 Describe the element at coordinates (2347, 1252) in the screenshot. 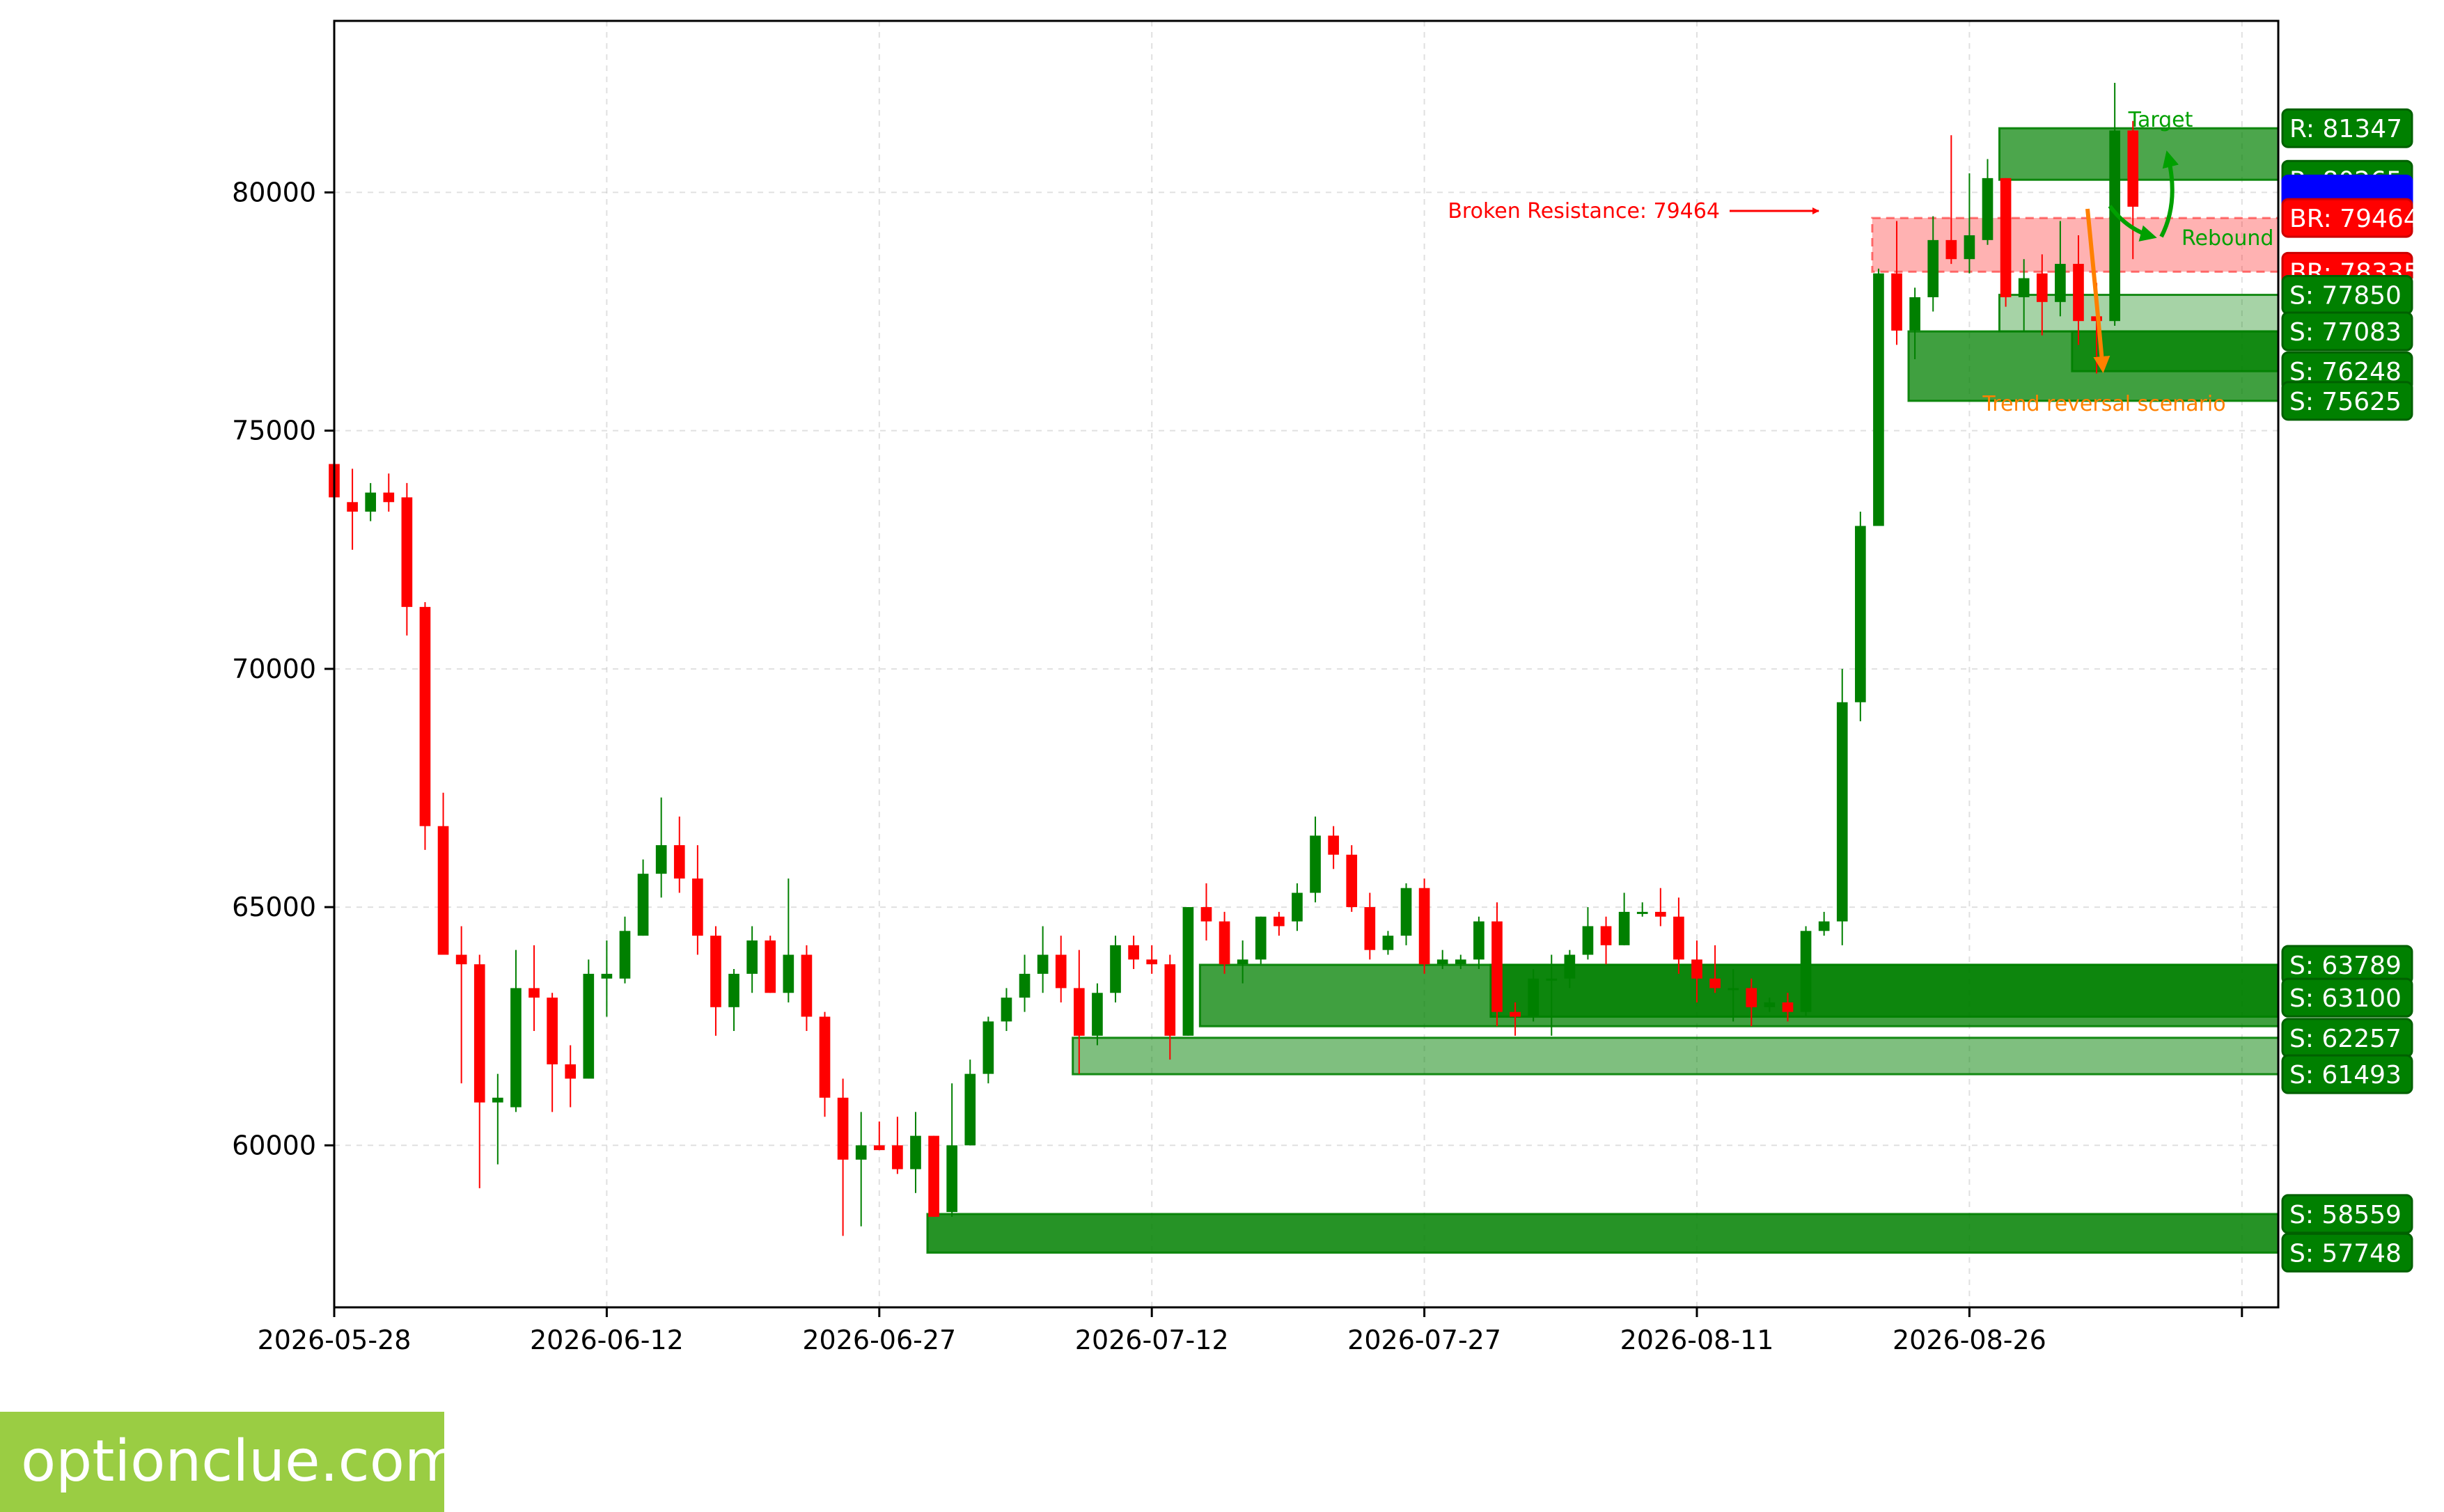

I see `level-label: S: 57748` at that location.